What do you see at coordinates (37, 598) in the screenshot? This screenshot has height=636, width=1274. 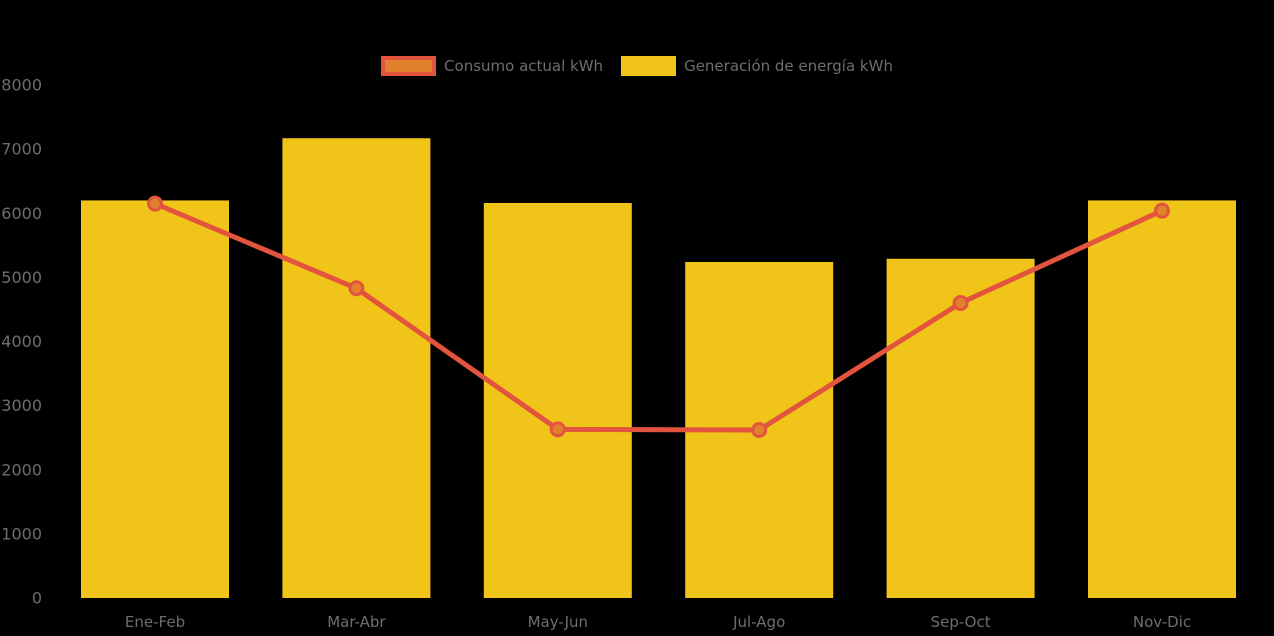 I see `y-tick-label: 0` at bounding box center [37, 598].